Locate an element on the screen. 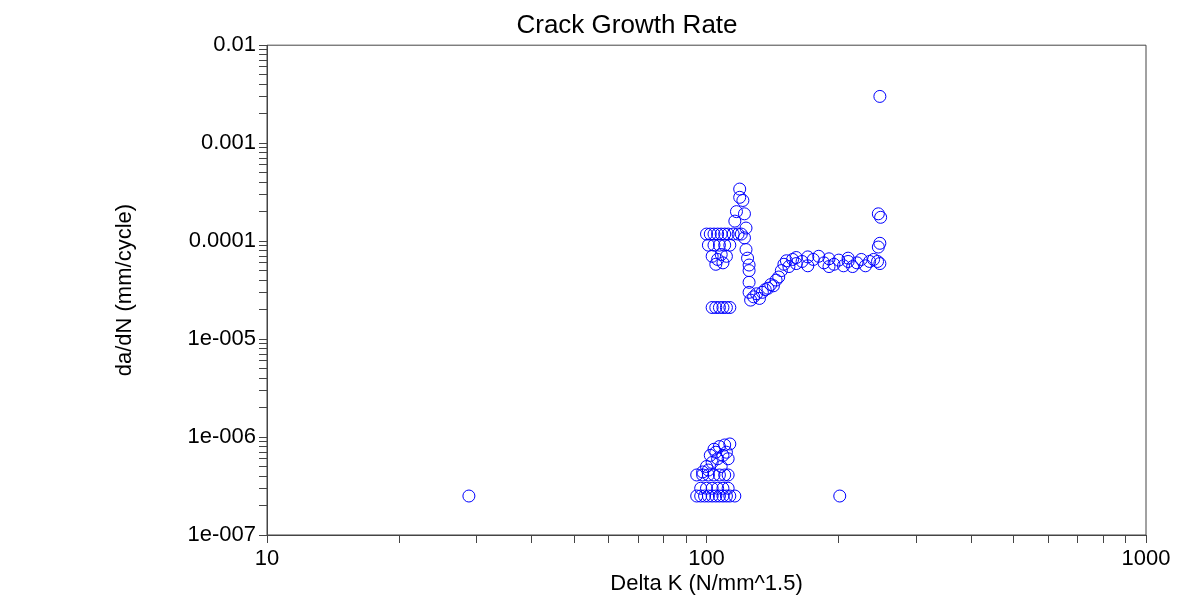 The image size is (1193, 609). chart-title: Crack Growth Rate is located at coordinates (627, 23).